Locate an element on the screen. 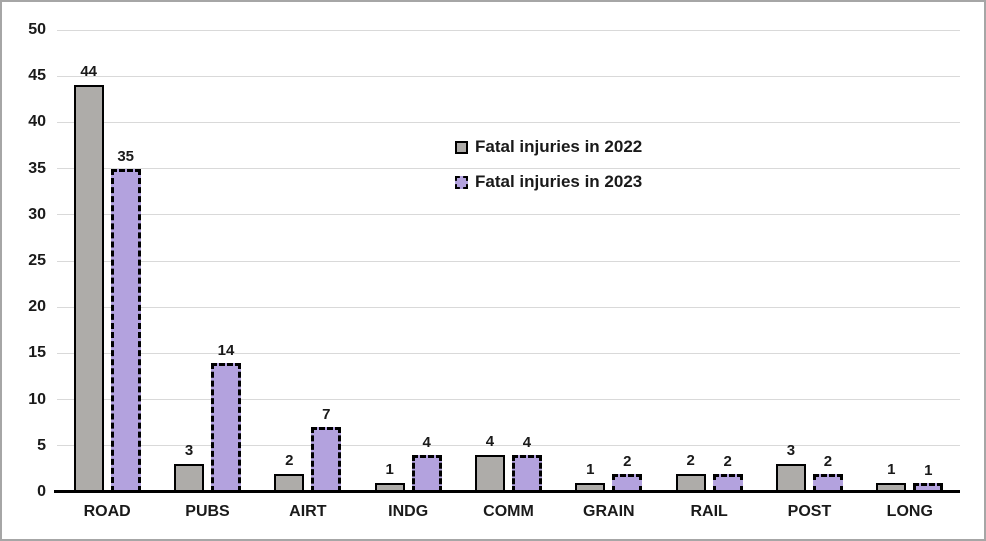  bar-value-label-2023-post: 2 is located at coordinates (828, 461).